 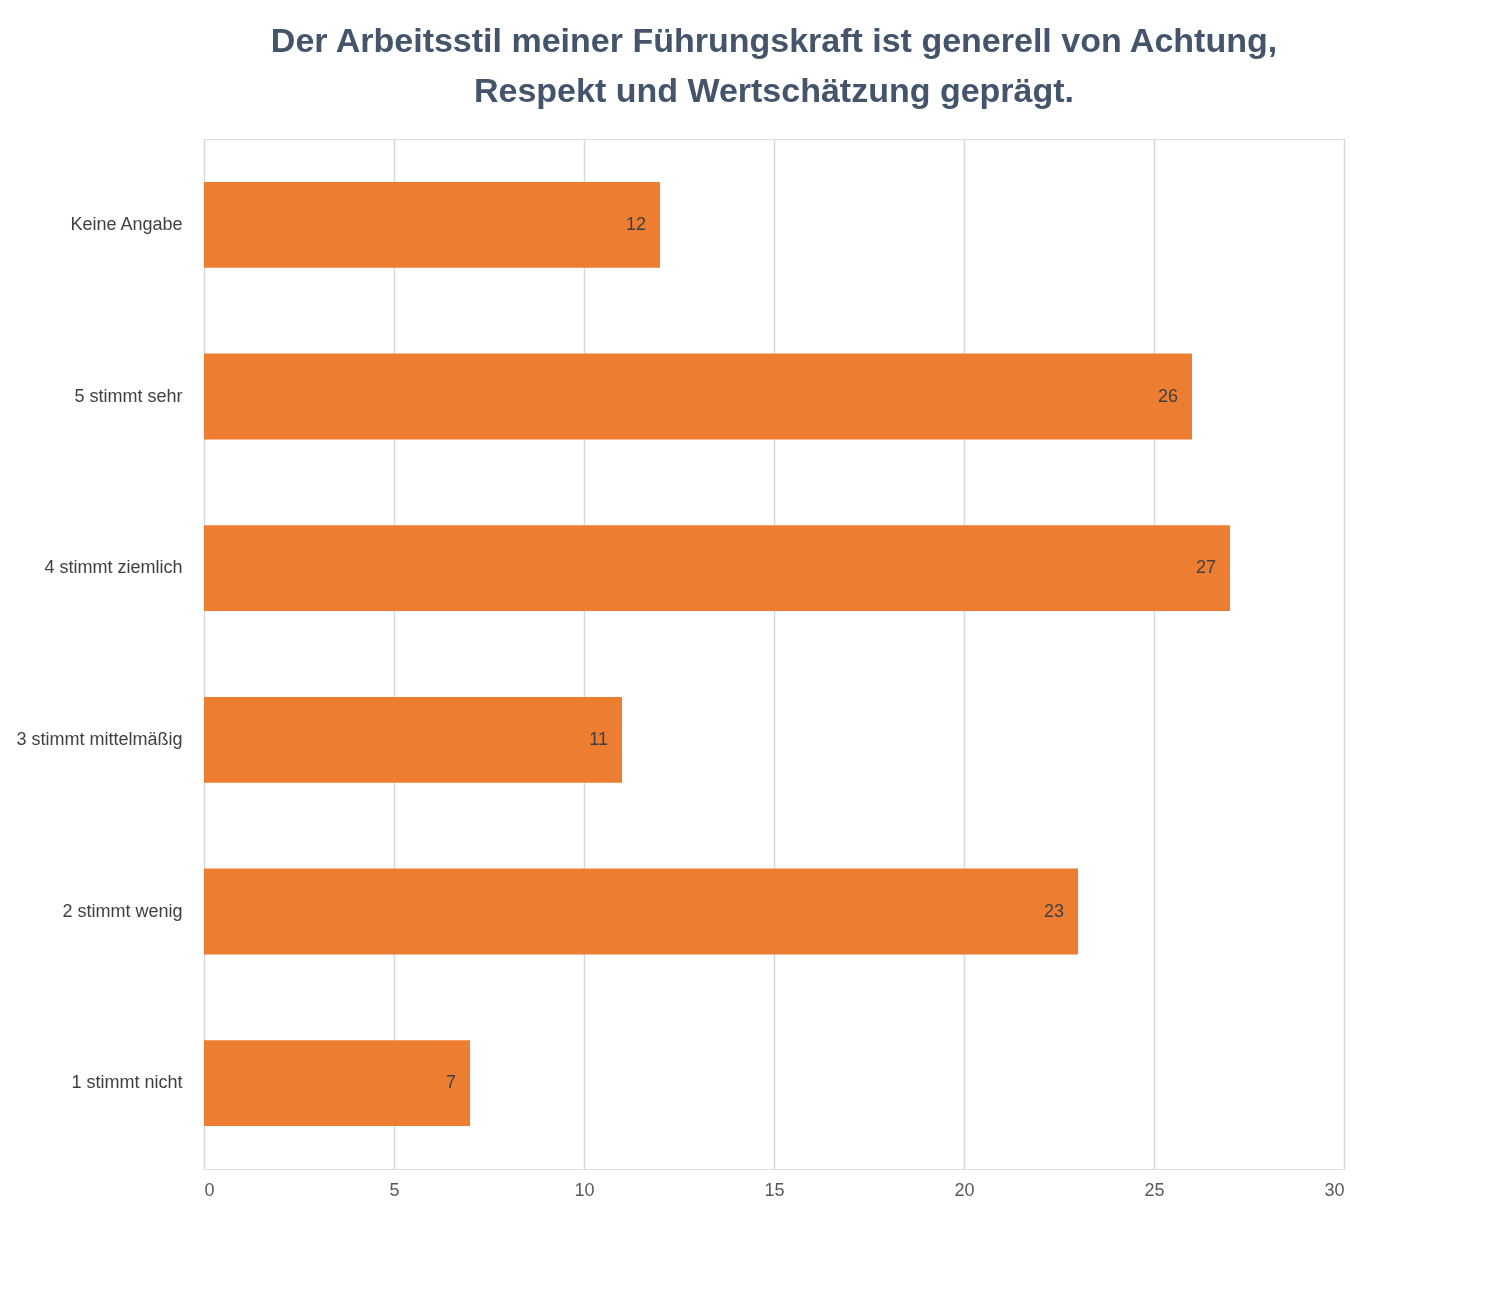 I want to click on y-tick-label: 1 stimmt nicht, so click(x=127, y=1082).